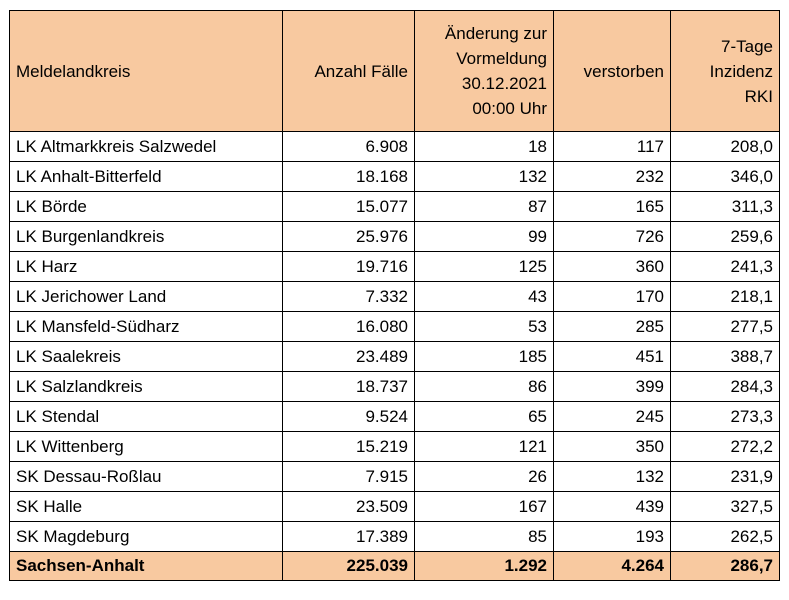 The width and height of the screenshot is (789, 600). Describe the element at coordinates (725, 356) in the screenshot. I see `cell-inzidenz: 388,7` at that location.